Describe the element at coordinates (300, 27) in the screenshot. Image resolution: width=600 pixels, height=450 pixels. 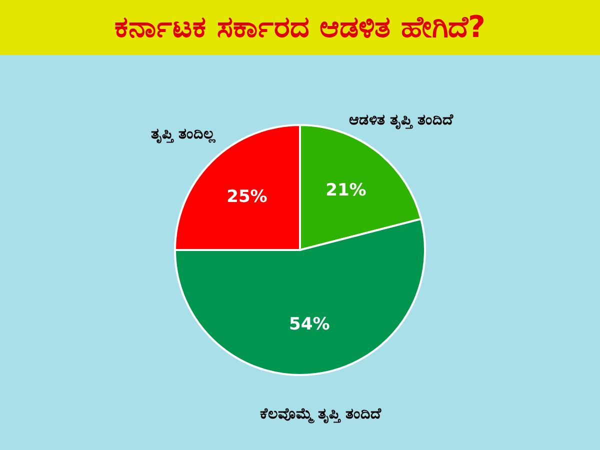
I see `chart-title: ಕರ್ನಾಟಕ ಸರ್ಕಾರದ ಆಡಳಿತ ಹೇಗಿದೆ?` at that location.